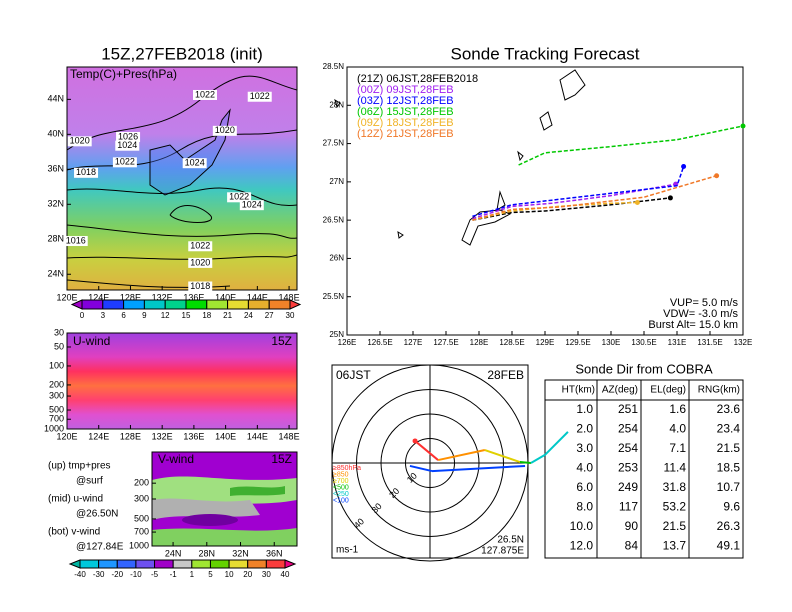 This screenshot has height=612, width=792. I want to click on panel-label: V-wind, so click(176, 459).